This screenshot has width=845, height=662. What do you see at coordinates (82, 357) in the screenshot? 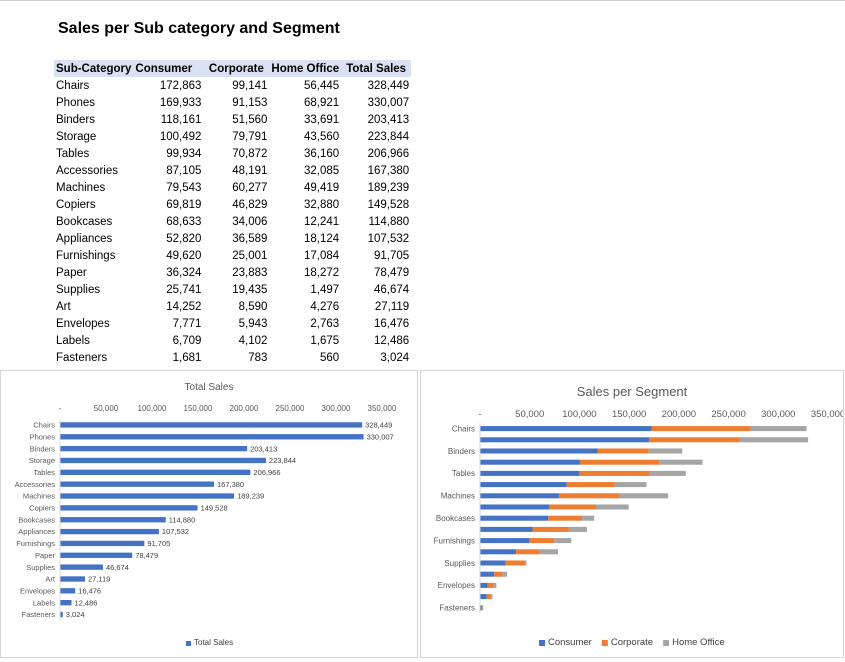
I see `cell-sub-category: Fasteners` at bounding box center [82, 357].